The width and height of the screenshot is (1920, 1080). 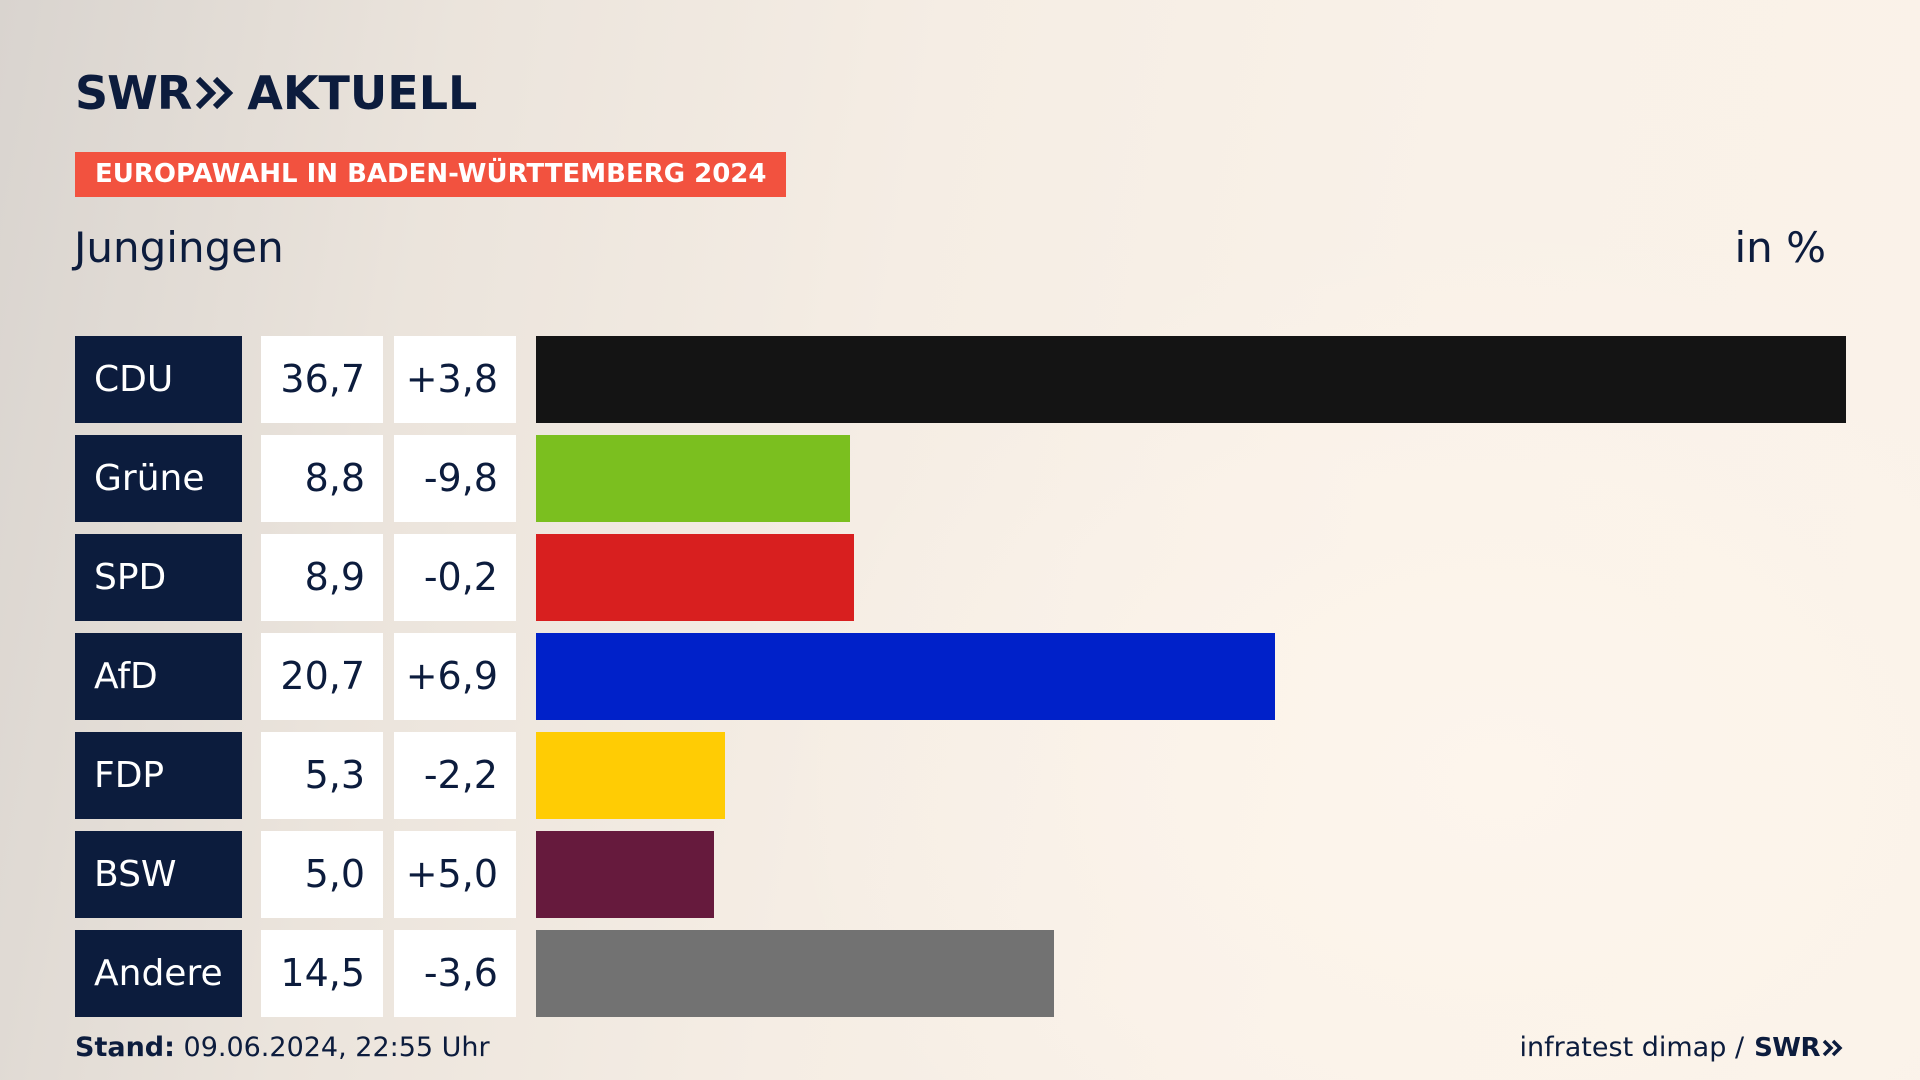 I want to click on logo-suffix: AKTUELL, so click(x=362, y=93).